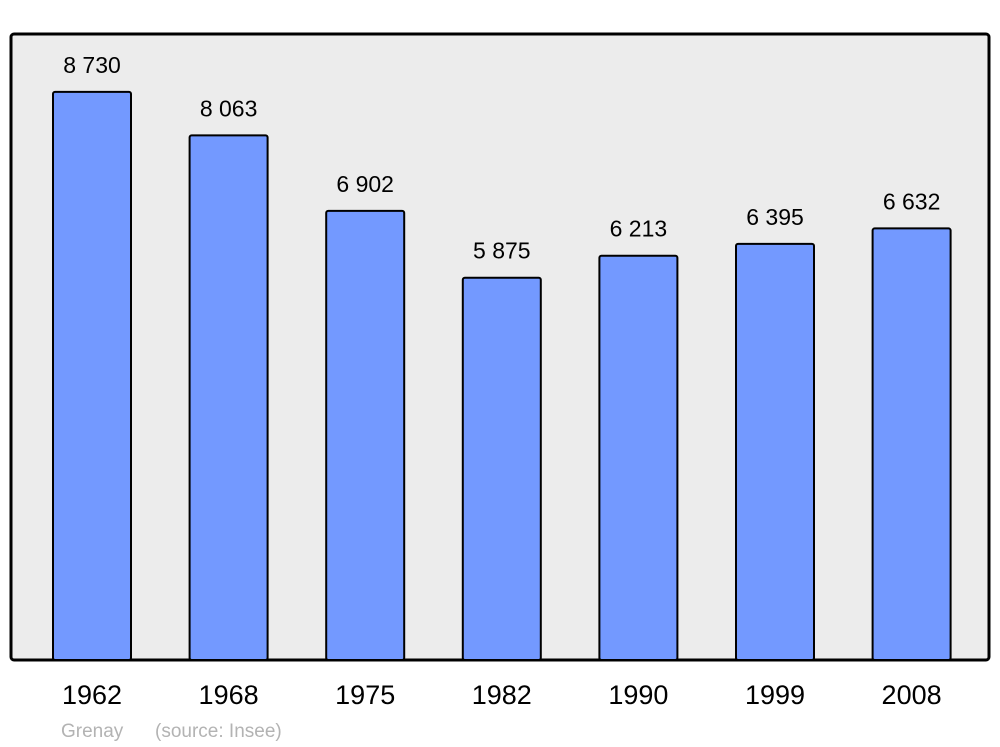 Image resolution: width=1000 pixels, height=747 pixels. What do you see at coordinates (218, 731) in the screenshot?
I see `footer-source: (source: Insee)` at bounding box center [218, 731].